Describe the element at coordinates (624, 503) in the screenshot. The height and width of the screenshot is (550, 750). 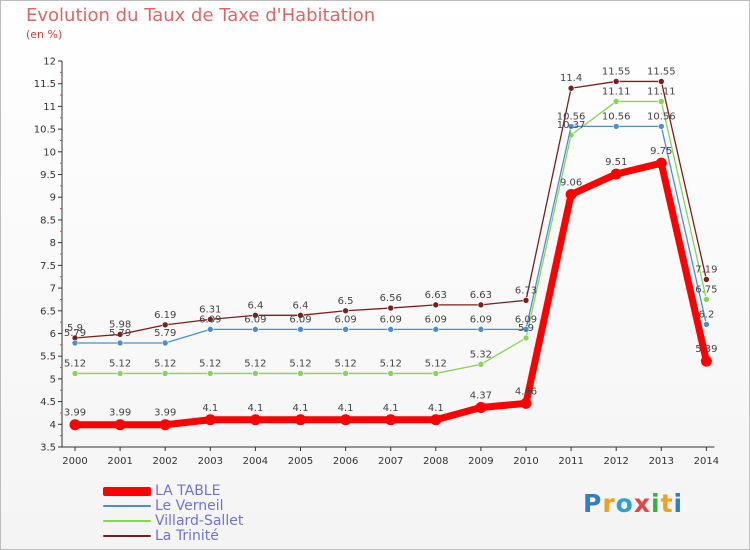
I see `brand-letter: o` at that location.